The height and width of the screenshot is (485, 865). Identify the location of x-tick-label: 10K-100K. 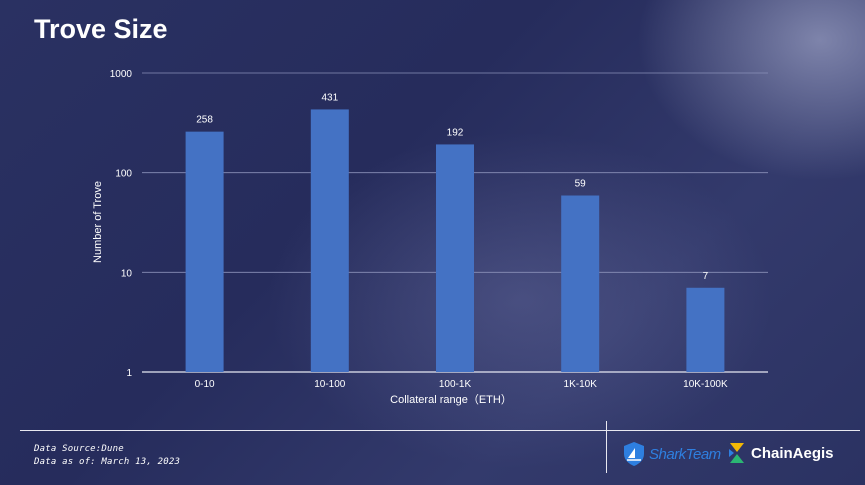
(705, 384).